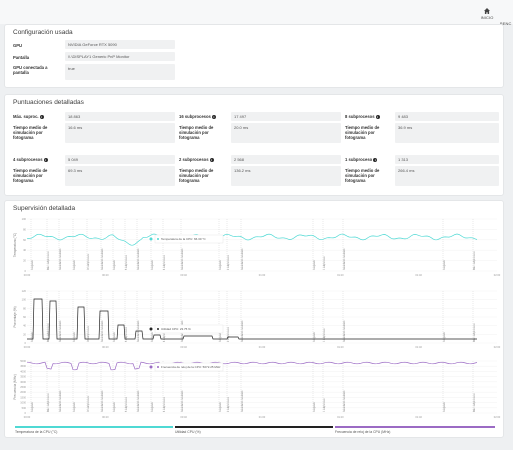 Image resolution: width=513 pixels, height=450 pixels. I want to click on score-label-1: 1 subproceso i, so click(361, 159).